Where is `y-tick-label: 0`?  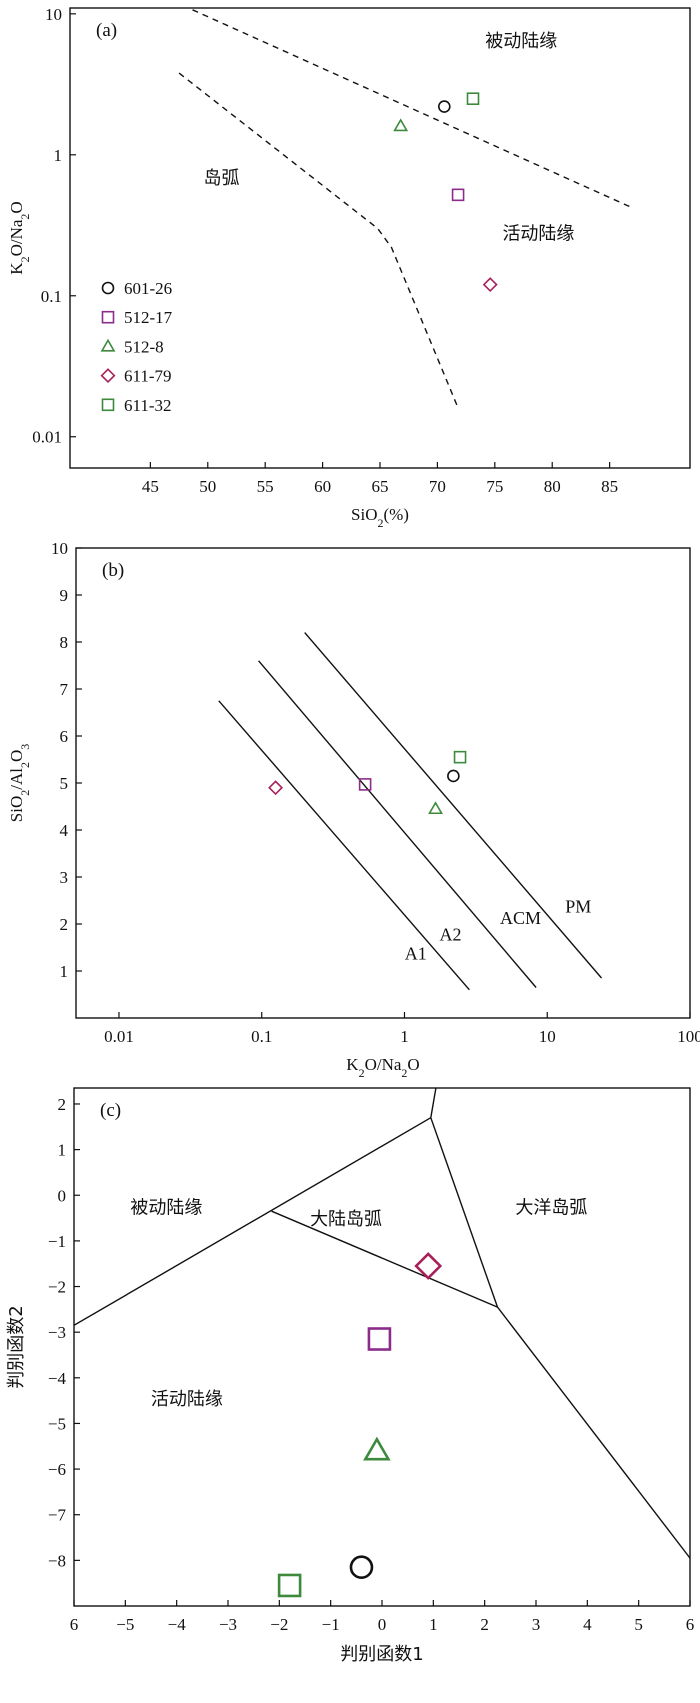
y-tick-label: 0 is located at coordinates (62, 1195).